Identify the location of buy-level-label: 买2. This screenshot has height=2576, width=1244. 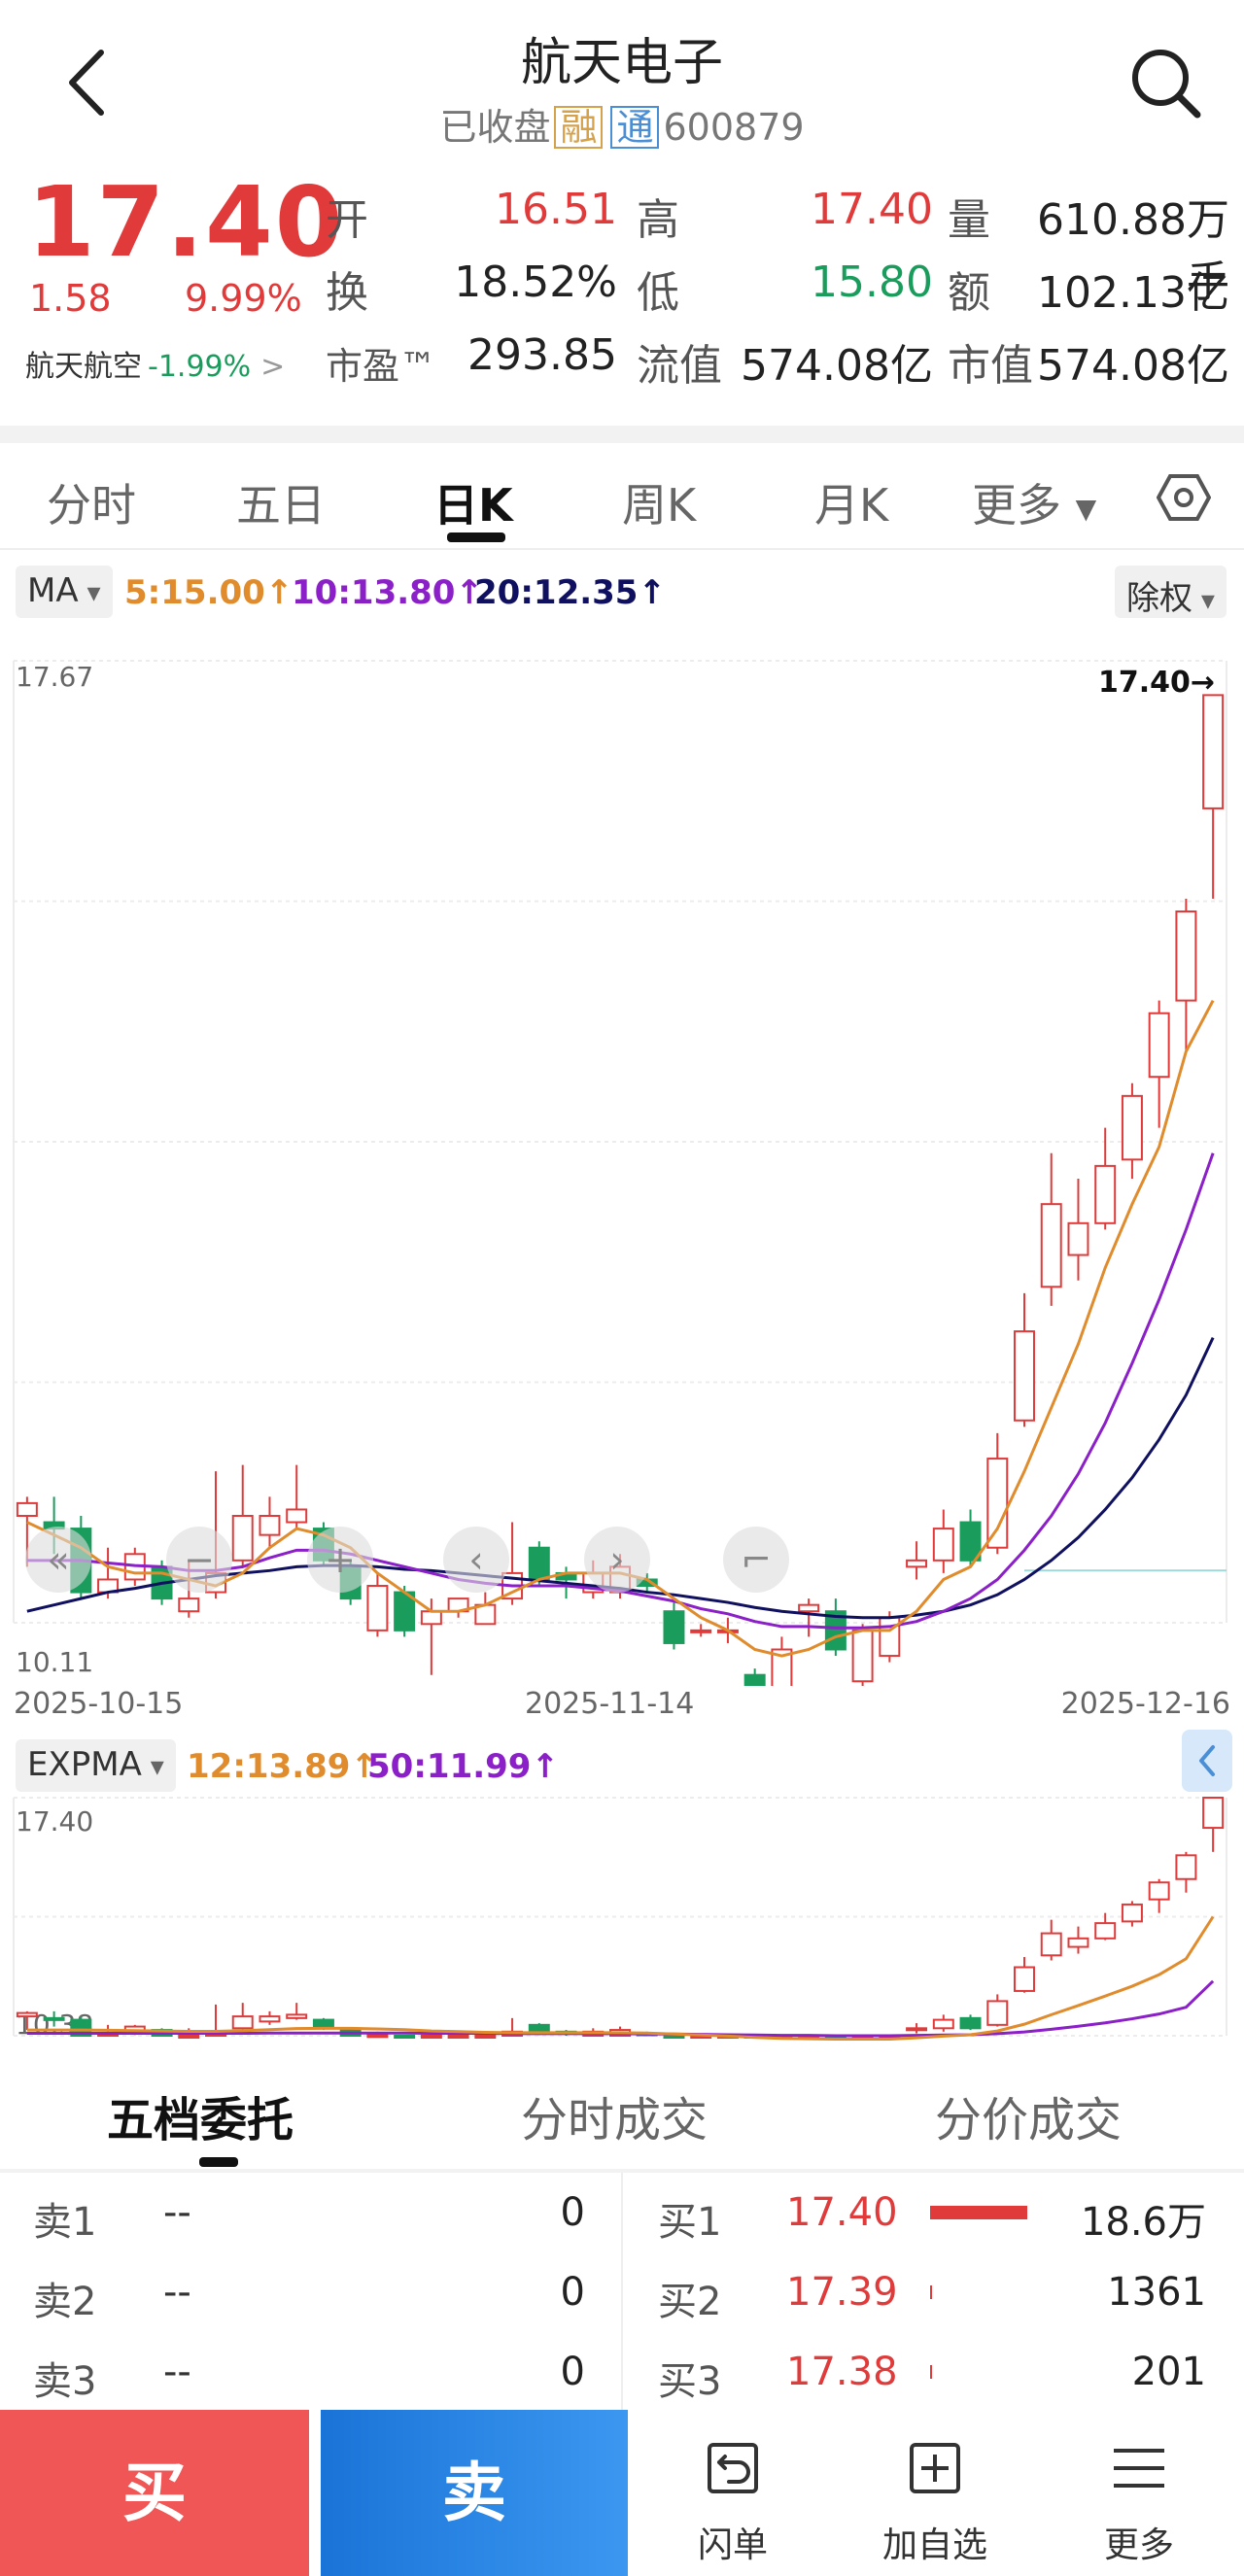
(690, 2302).